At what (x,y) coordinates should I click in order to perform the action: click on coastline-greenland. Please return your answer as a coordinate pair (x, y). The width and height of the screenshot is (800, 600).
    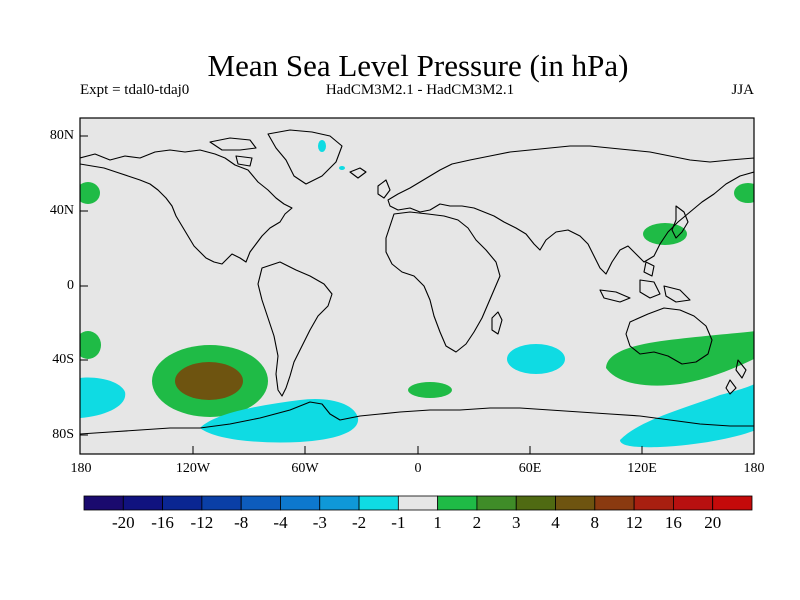
    Looking at the image, I should click on (305, 157).